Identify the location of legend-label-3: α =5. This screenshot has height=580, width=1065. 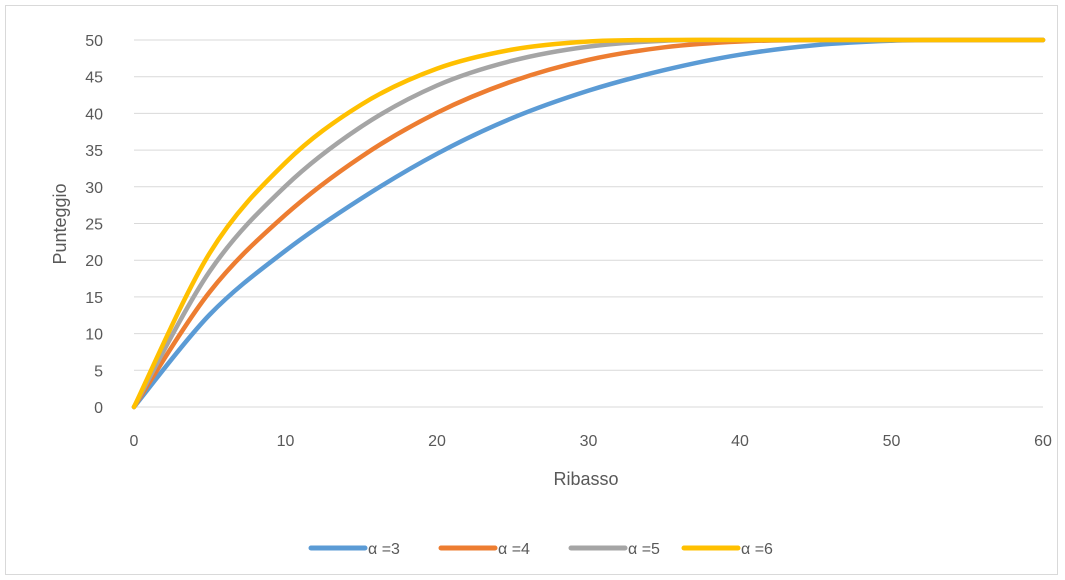
(644, 549).